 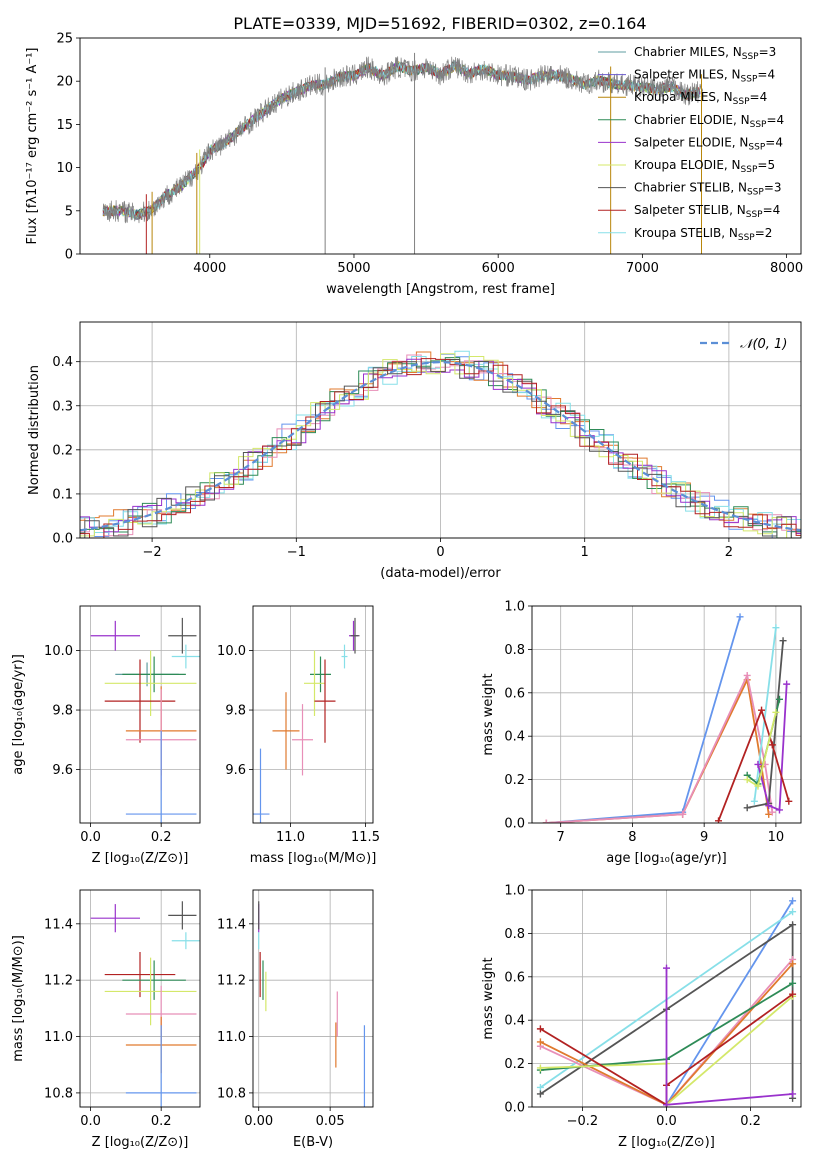 What do you see at coordinates (704, 837) in the screenshot?
I see `x-tick-label: 9` at bounding box center [704, 837].